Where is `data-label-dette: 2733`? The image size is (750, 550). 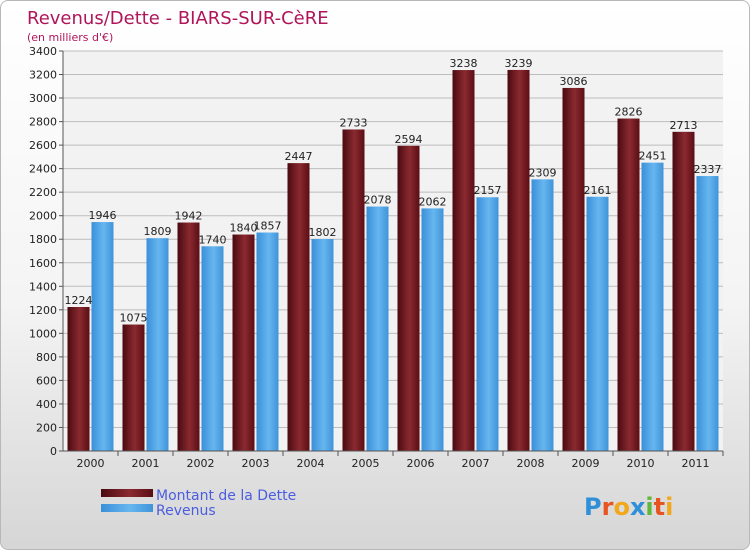 data-label-dette: 2733 is located at coordinates (354, 122).